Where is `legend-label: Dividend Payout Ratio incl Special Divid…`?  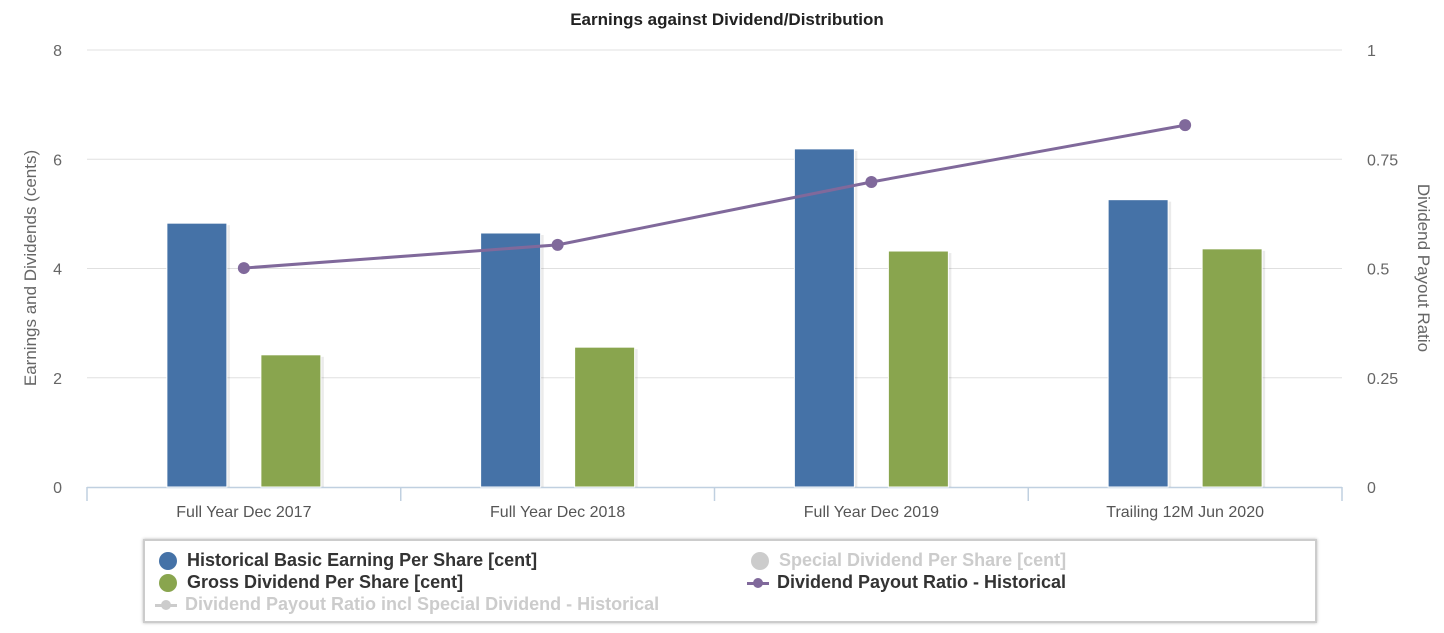
legend-label: Dividend Payout Ratio incl Special Divid… is located at coordinates (422, 604).